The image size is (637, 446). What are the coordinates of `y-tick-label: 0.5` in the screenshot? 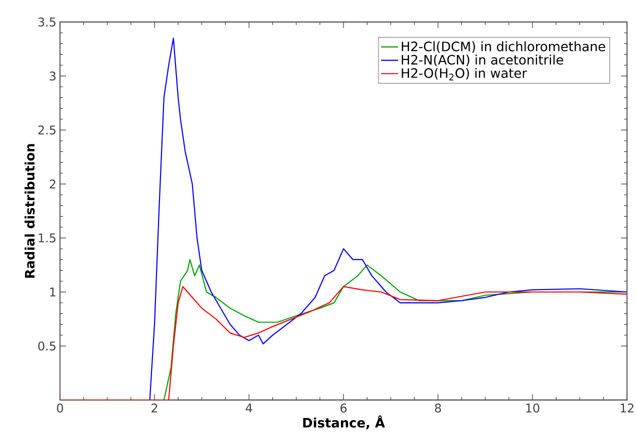 It's located at (47, 346).